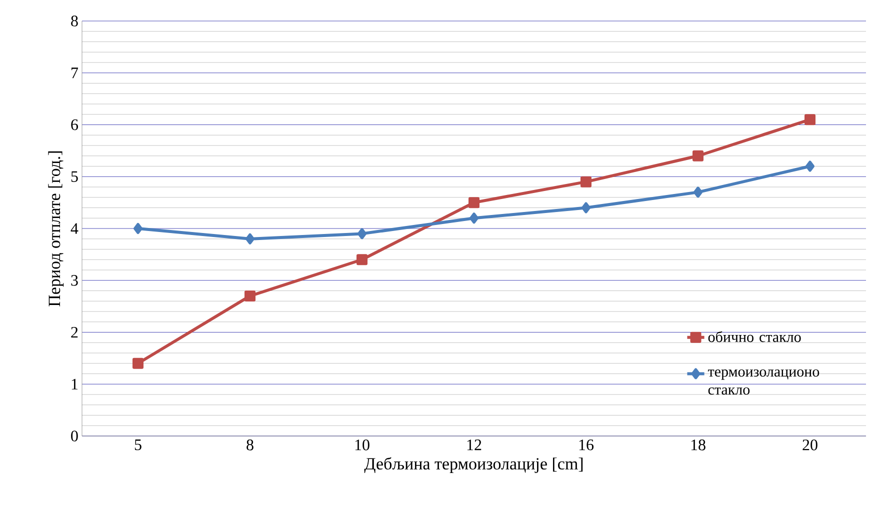  Describe the element at coordinates (764, 382) in the screenshot. I see `legend-label: термоизолационо стакло` at that location.